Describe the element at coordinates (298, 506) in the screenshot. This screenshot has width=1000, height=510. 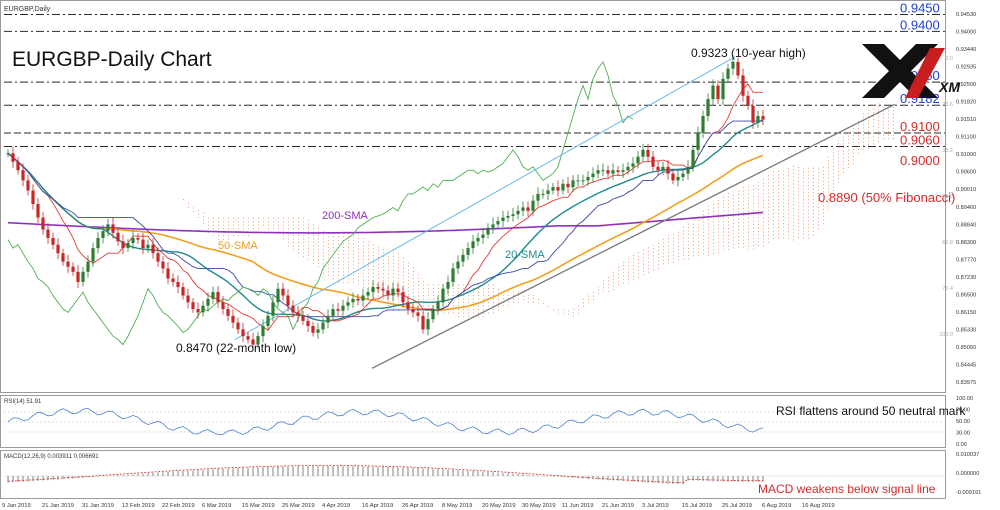
I see `date-tick: 25 Mar 2019` at that location.